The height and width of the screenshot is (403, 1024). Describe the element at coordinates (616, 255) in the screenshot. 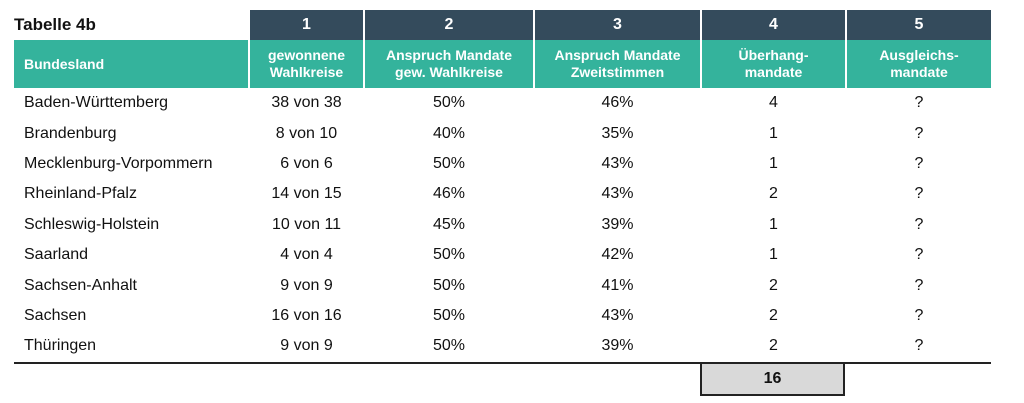

I see `anspruch-zweitstimmen: 42%` at that location.